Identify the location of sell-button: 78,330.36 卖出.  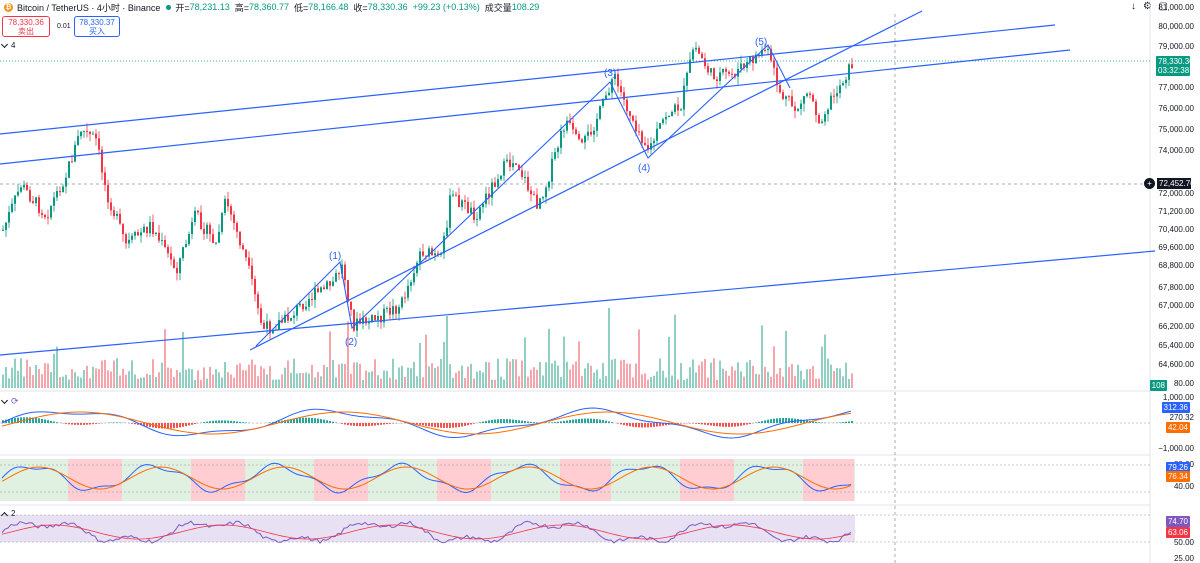
(26, 26).